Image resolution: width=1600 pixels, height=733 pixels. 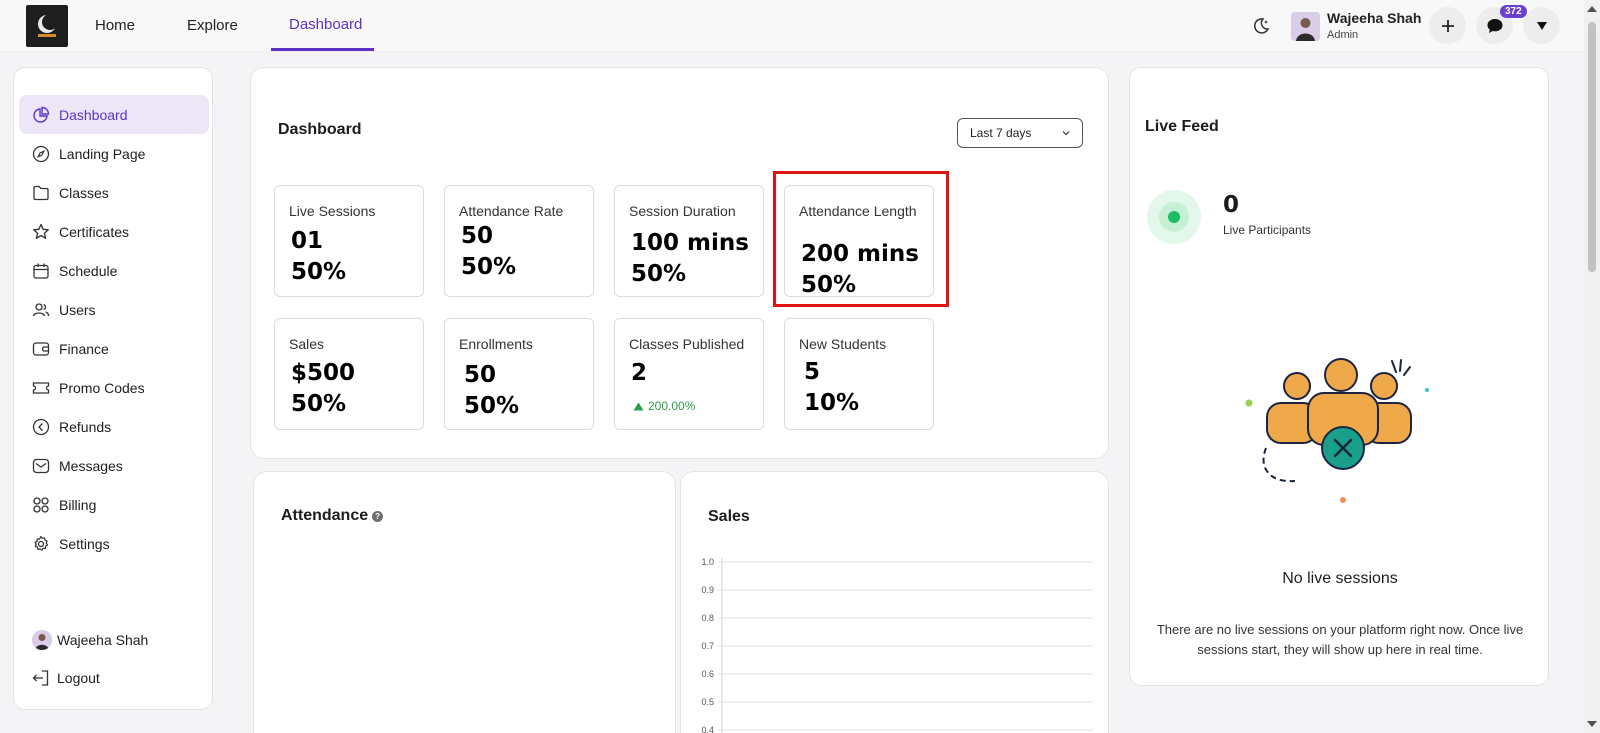 I want to click on date-range-value: Last 7 days, so click(x=1001, y=133).